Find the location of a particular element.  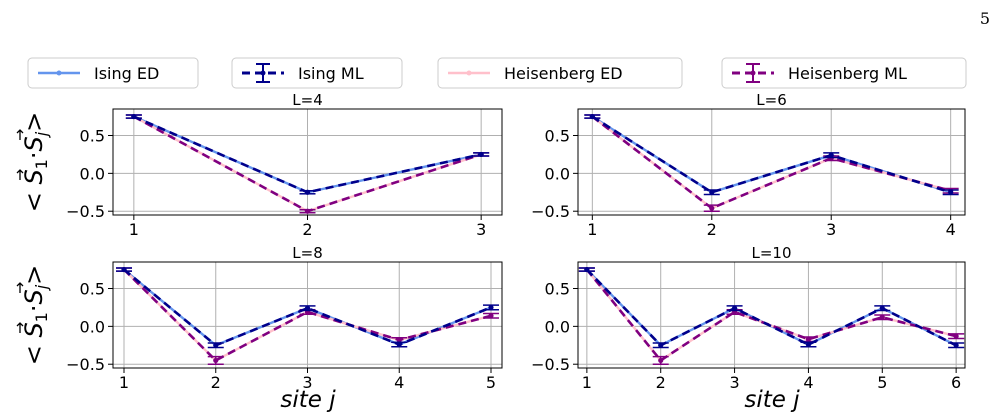

series-line-heisenberg-ml is located at coordinates (771, 162).